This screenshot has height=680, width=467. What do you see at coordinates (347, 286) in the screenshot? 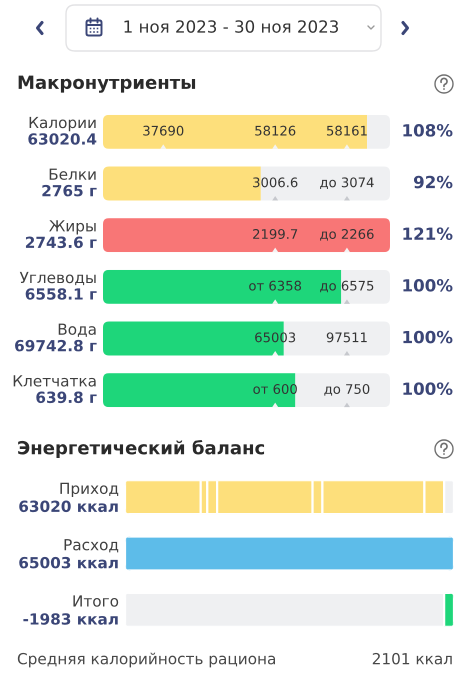
I see `annotation: до 6575` at bounding box center [347, 286].